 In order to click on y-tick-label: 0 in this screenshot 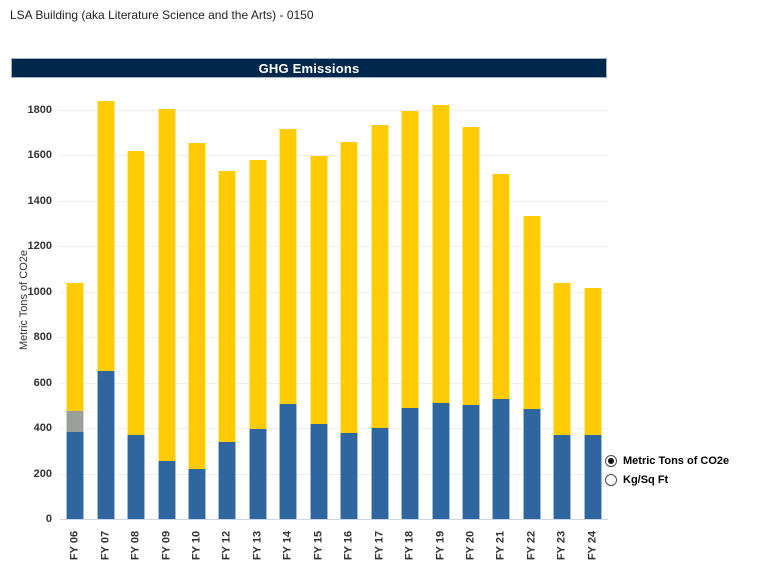, I will do `click(48, 519)`.